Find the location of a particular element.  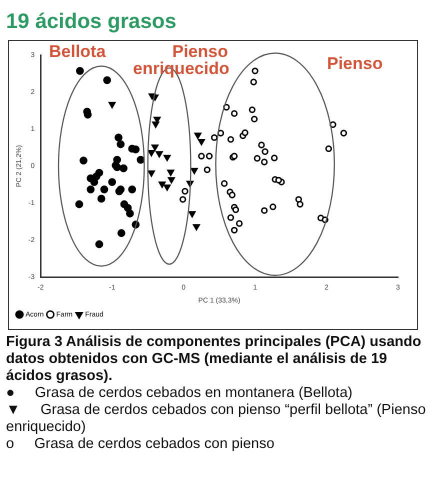

chart-title: 19 ácidos grasos is located at coordinates (91, 22).